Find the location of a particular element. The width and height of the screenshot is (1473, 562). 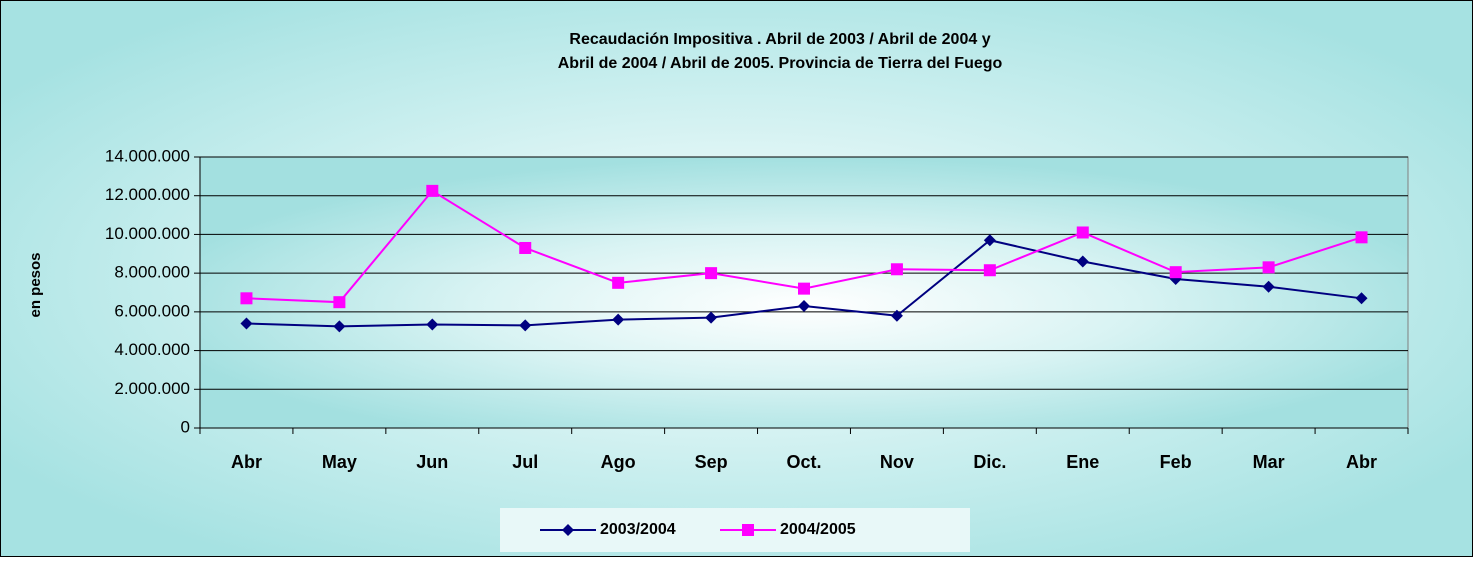

y-tick-label: 0 is located at coordinates (185, 426).